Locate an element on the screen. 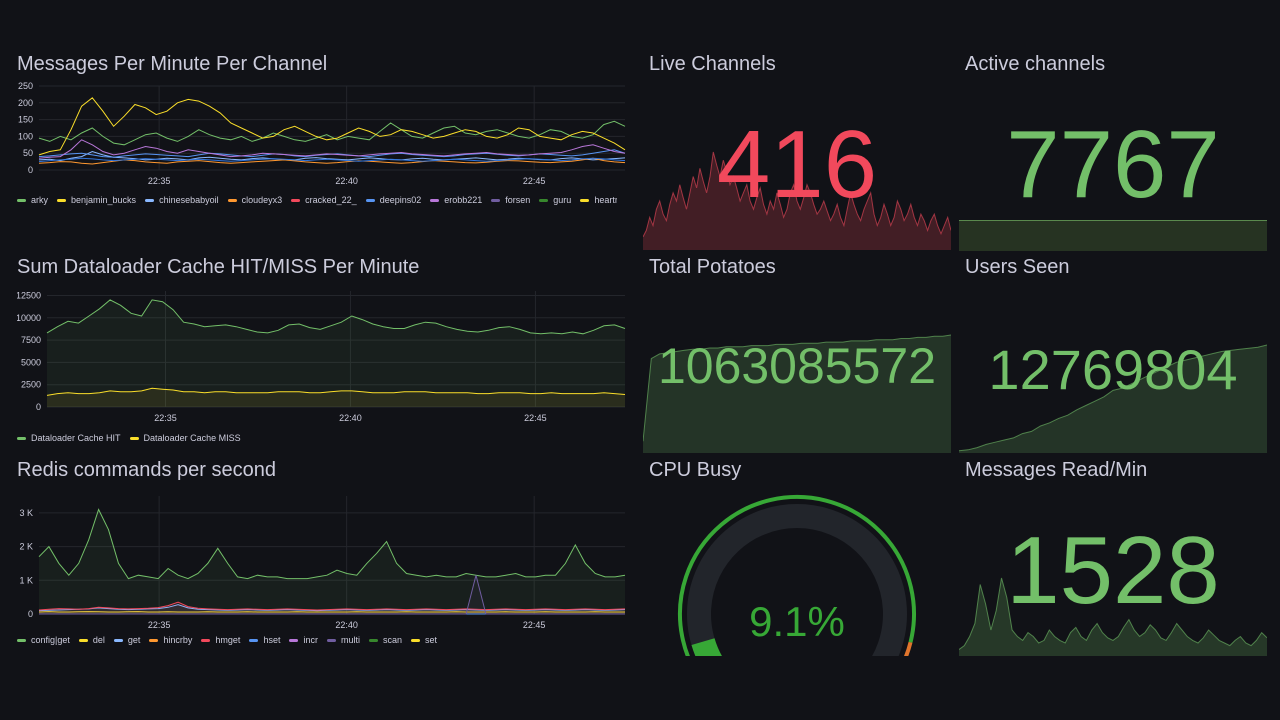 This screenshot has width=1280, height=720. legend-item: cracked_22_ is located at coordinates (324, 200).